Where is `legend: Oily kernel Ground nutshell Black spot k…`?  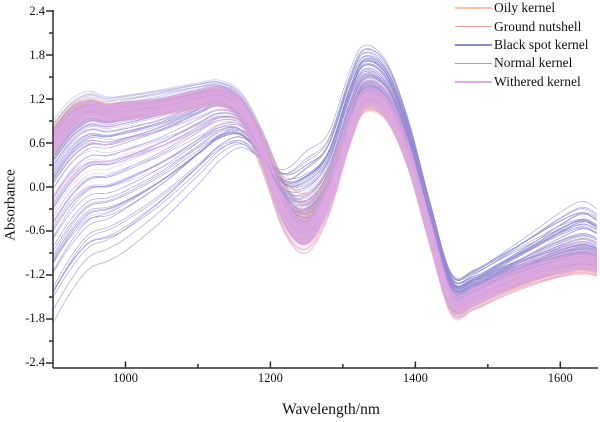 legend: Oily kernel Ground nutshell Black spot k… is located at coordinates (521, 45).